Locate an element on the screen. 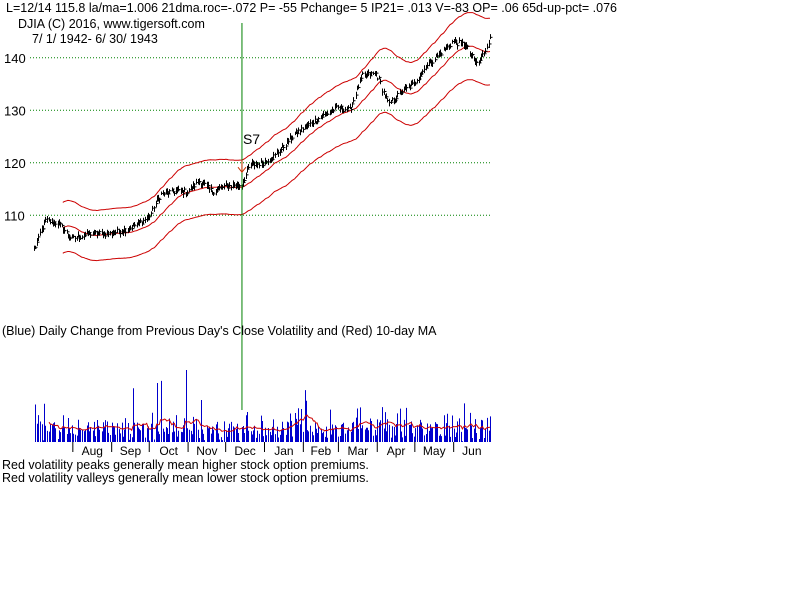 The image size is (800, 600). signal-arrow-head is located at coordinates (242, 170).